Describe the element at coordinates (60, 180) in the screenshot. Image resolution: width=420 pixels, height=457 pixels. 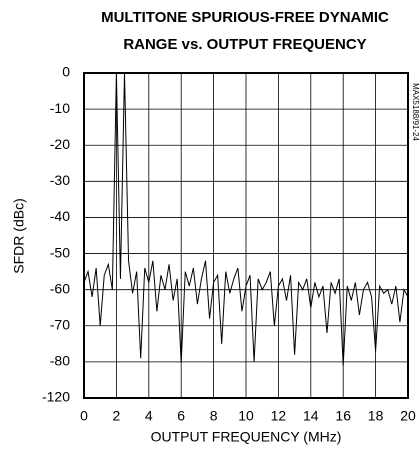
I see `y-tick-label: -30` at that location.